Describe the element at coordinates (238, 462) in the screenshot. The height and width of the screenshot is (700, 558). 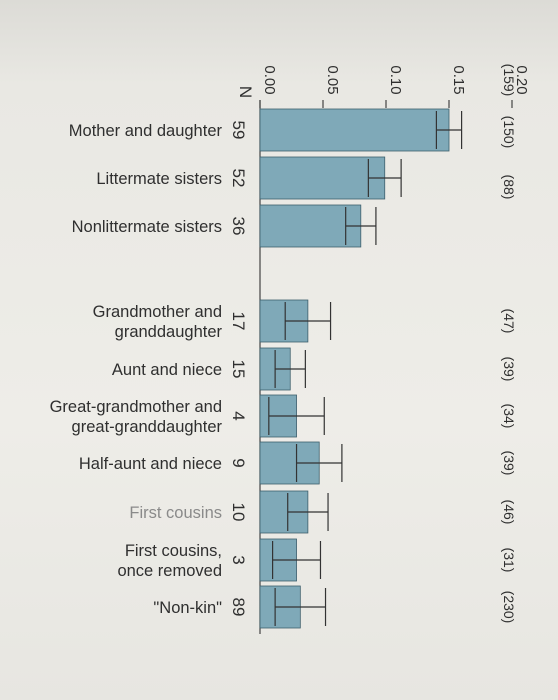
I see `n-value: 9` at that location.